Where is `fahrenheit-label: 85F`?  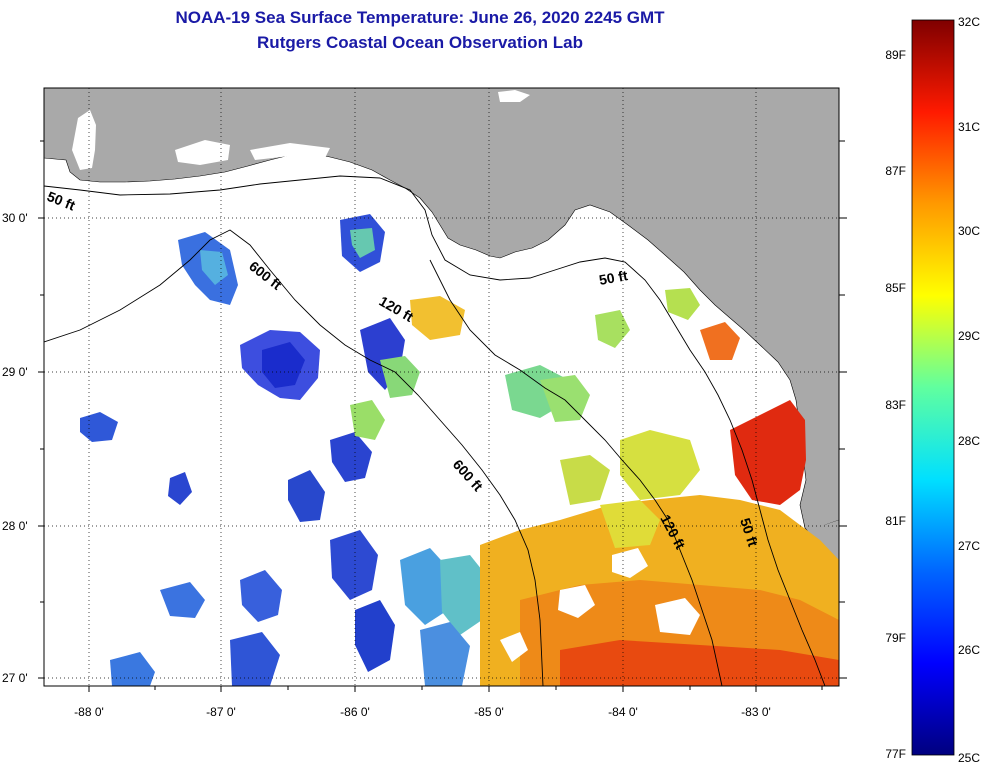 fahrenheit-label: 85F is located at coordinates (895, 288).